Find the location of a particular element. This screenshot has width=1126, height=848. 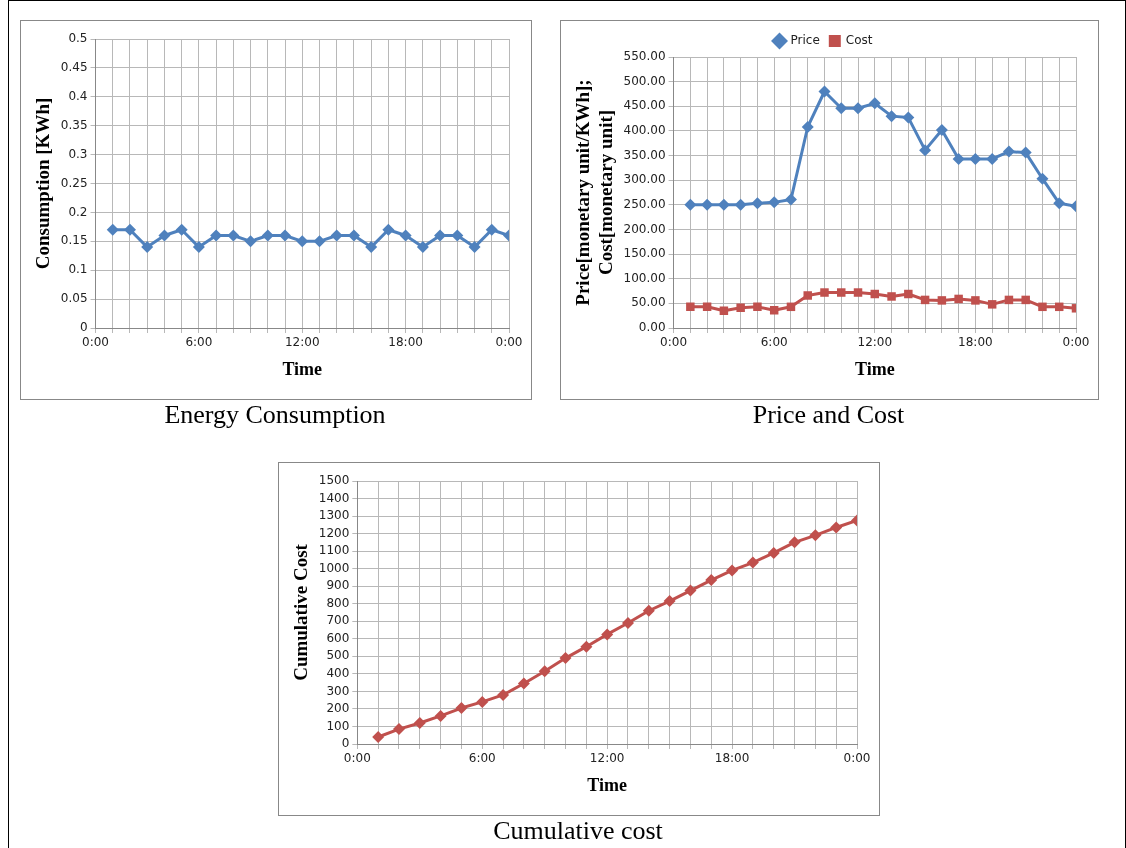

y-axis-title: Price[monetary unit/KWh]; Cost[monetary unit] is located at coordinates (594, 192).